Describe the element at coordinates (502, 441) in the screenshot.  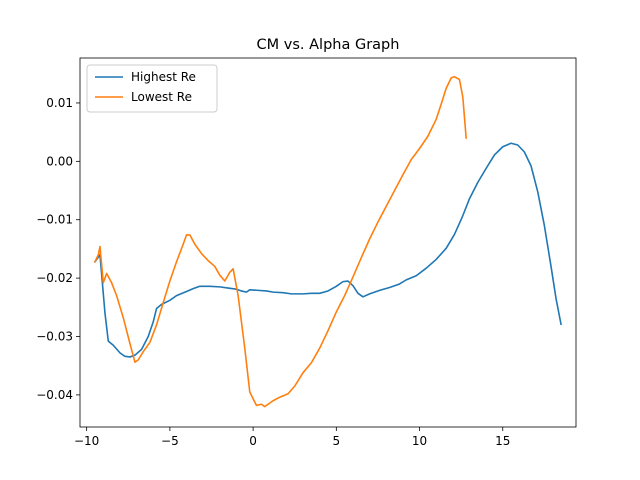
I see `x-tick-label: 15` at that location.